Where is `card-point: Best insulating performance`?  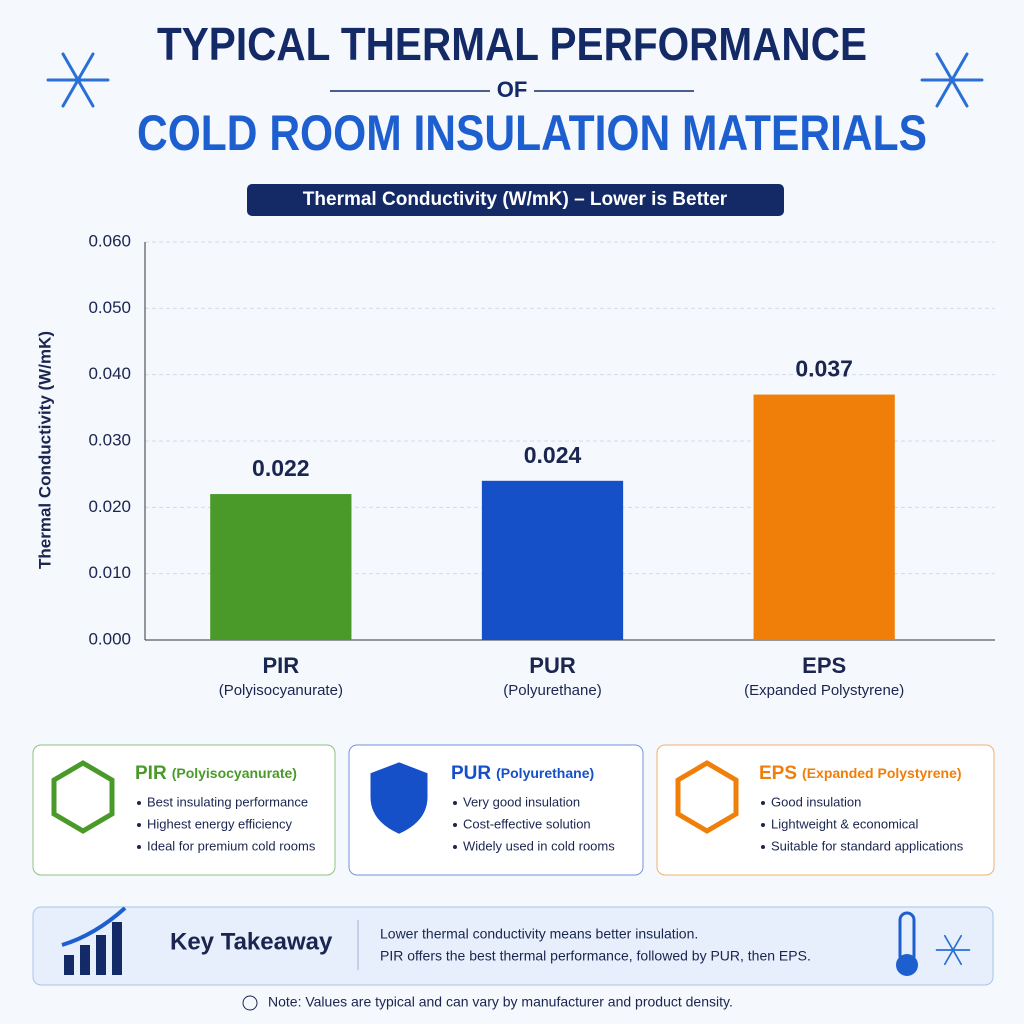
card-point: Best insulating performance is located at coordinates (227, 801).